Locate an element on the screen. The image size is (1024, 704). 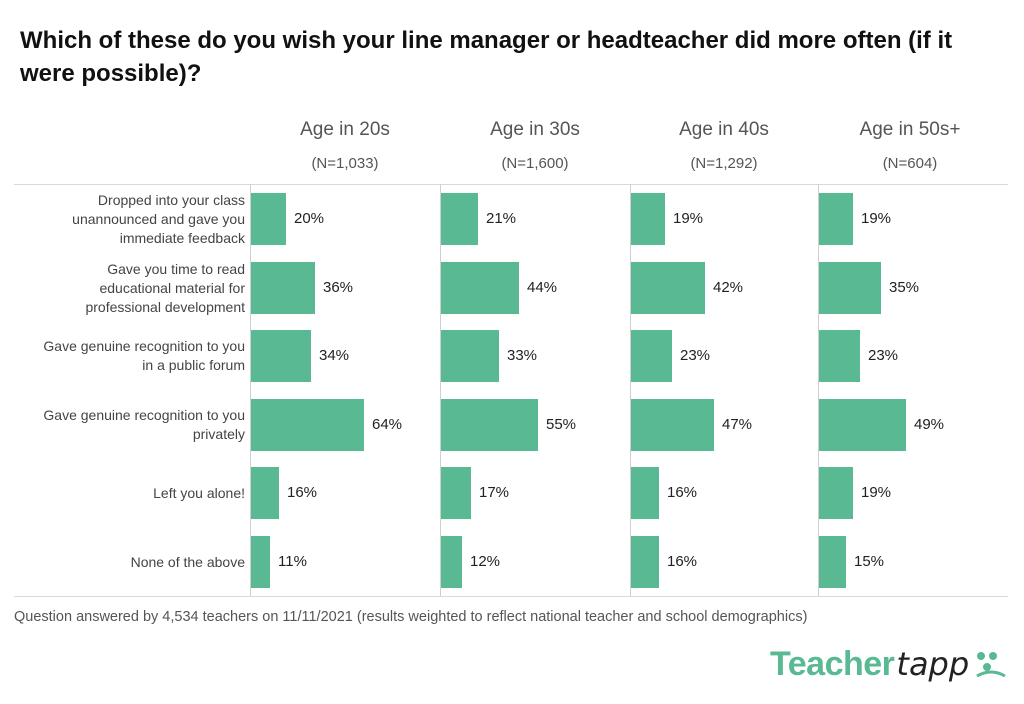
column-header-sample-size: (N=1,600) is located at coordinates (535, 163).